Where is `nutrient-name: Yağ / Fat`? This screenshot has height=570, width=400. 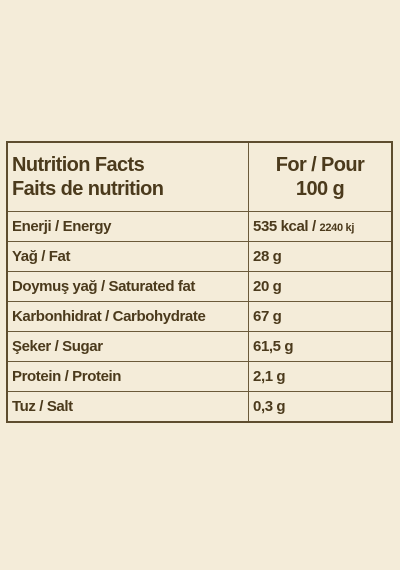
nutrient-name: Yağ / Fat is located at coordinates (127, 256).